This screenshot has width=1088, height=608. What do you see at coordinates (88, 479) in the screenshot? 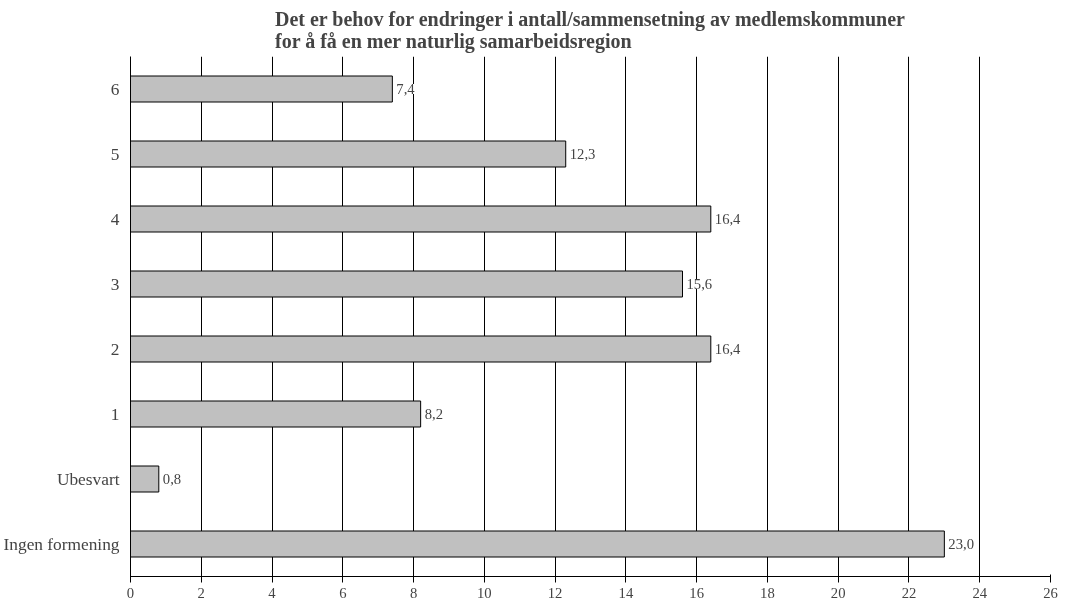
I see `y-tick-label: Ubesvart` at bounding box center [88, 479].